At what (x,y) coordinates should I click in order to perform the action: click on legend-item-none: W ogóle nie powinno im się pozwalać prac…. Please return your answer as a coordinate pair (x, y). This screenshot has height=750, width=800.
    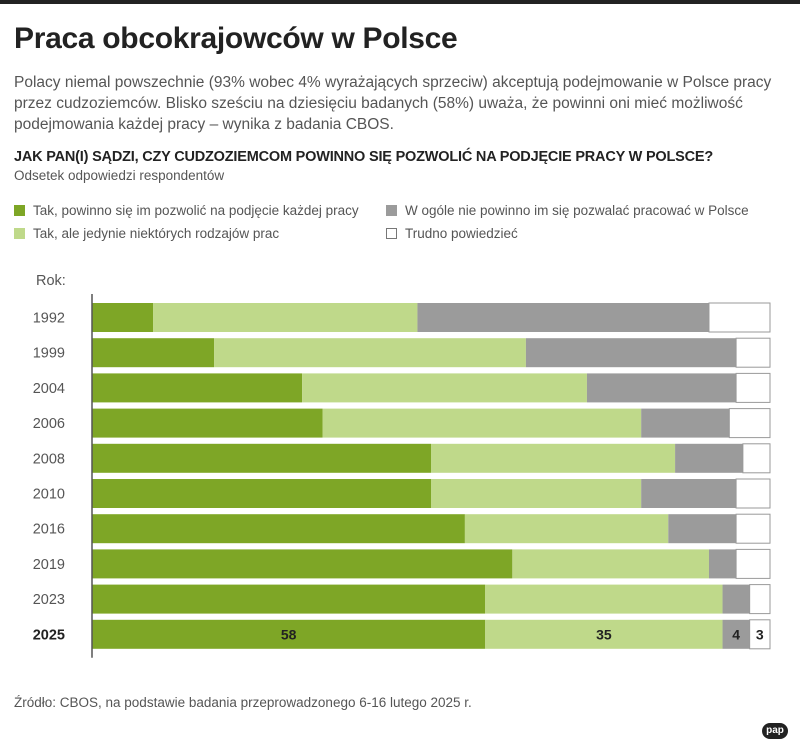
    Looking at the image, I should click on (567, 210).